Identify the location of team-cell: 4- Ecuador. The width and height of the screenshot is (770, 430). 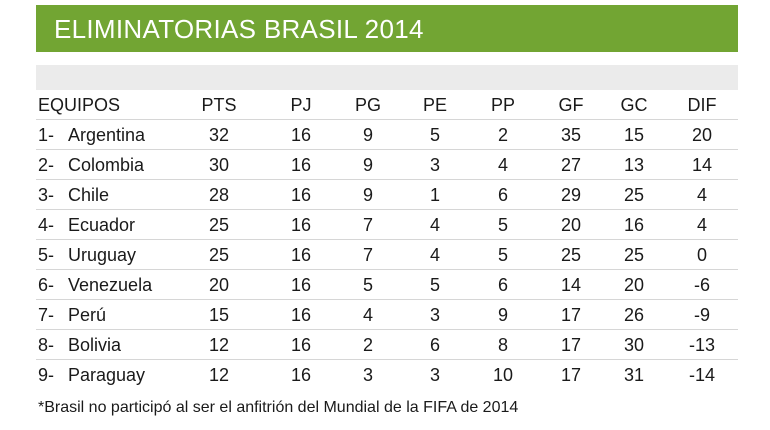
(118, 225).